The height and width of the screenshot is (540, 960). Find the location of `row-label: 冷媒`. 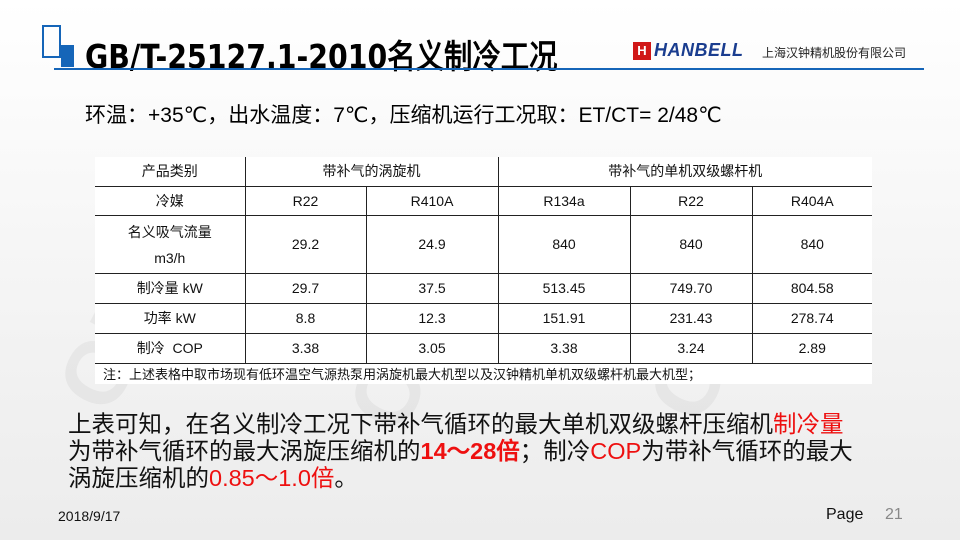

row-label: 冷媒 is located at coordinates (170, 201).